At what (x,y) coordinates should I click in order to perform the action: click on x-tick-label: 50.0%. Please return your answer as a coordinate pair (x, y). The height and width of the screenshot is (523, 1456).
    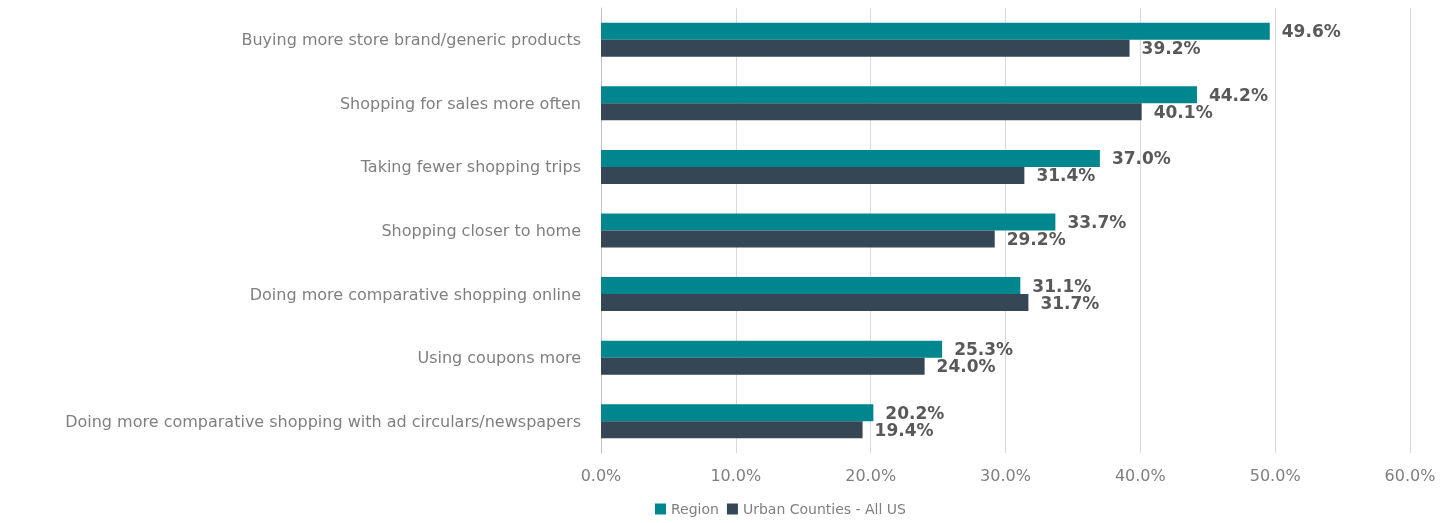
    Looking at the image, I should click on (1275, 475).